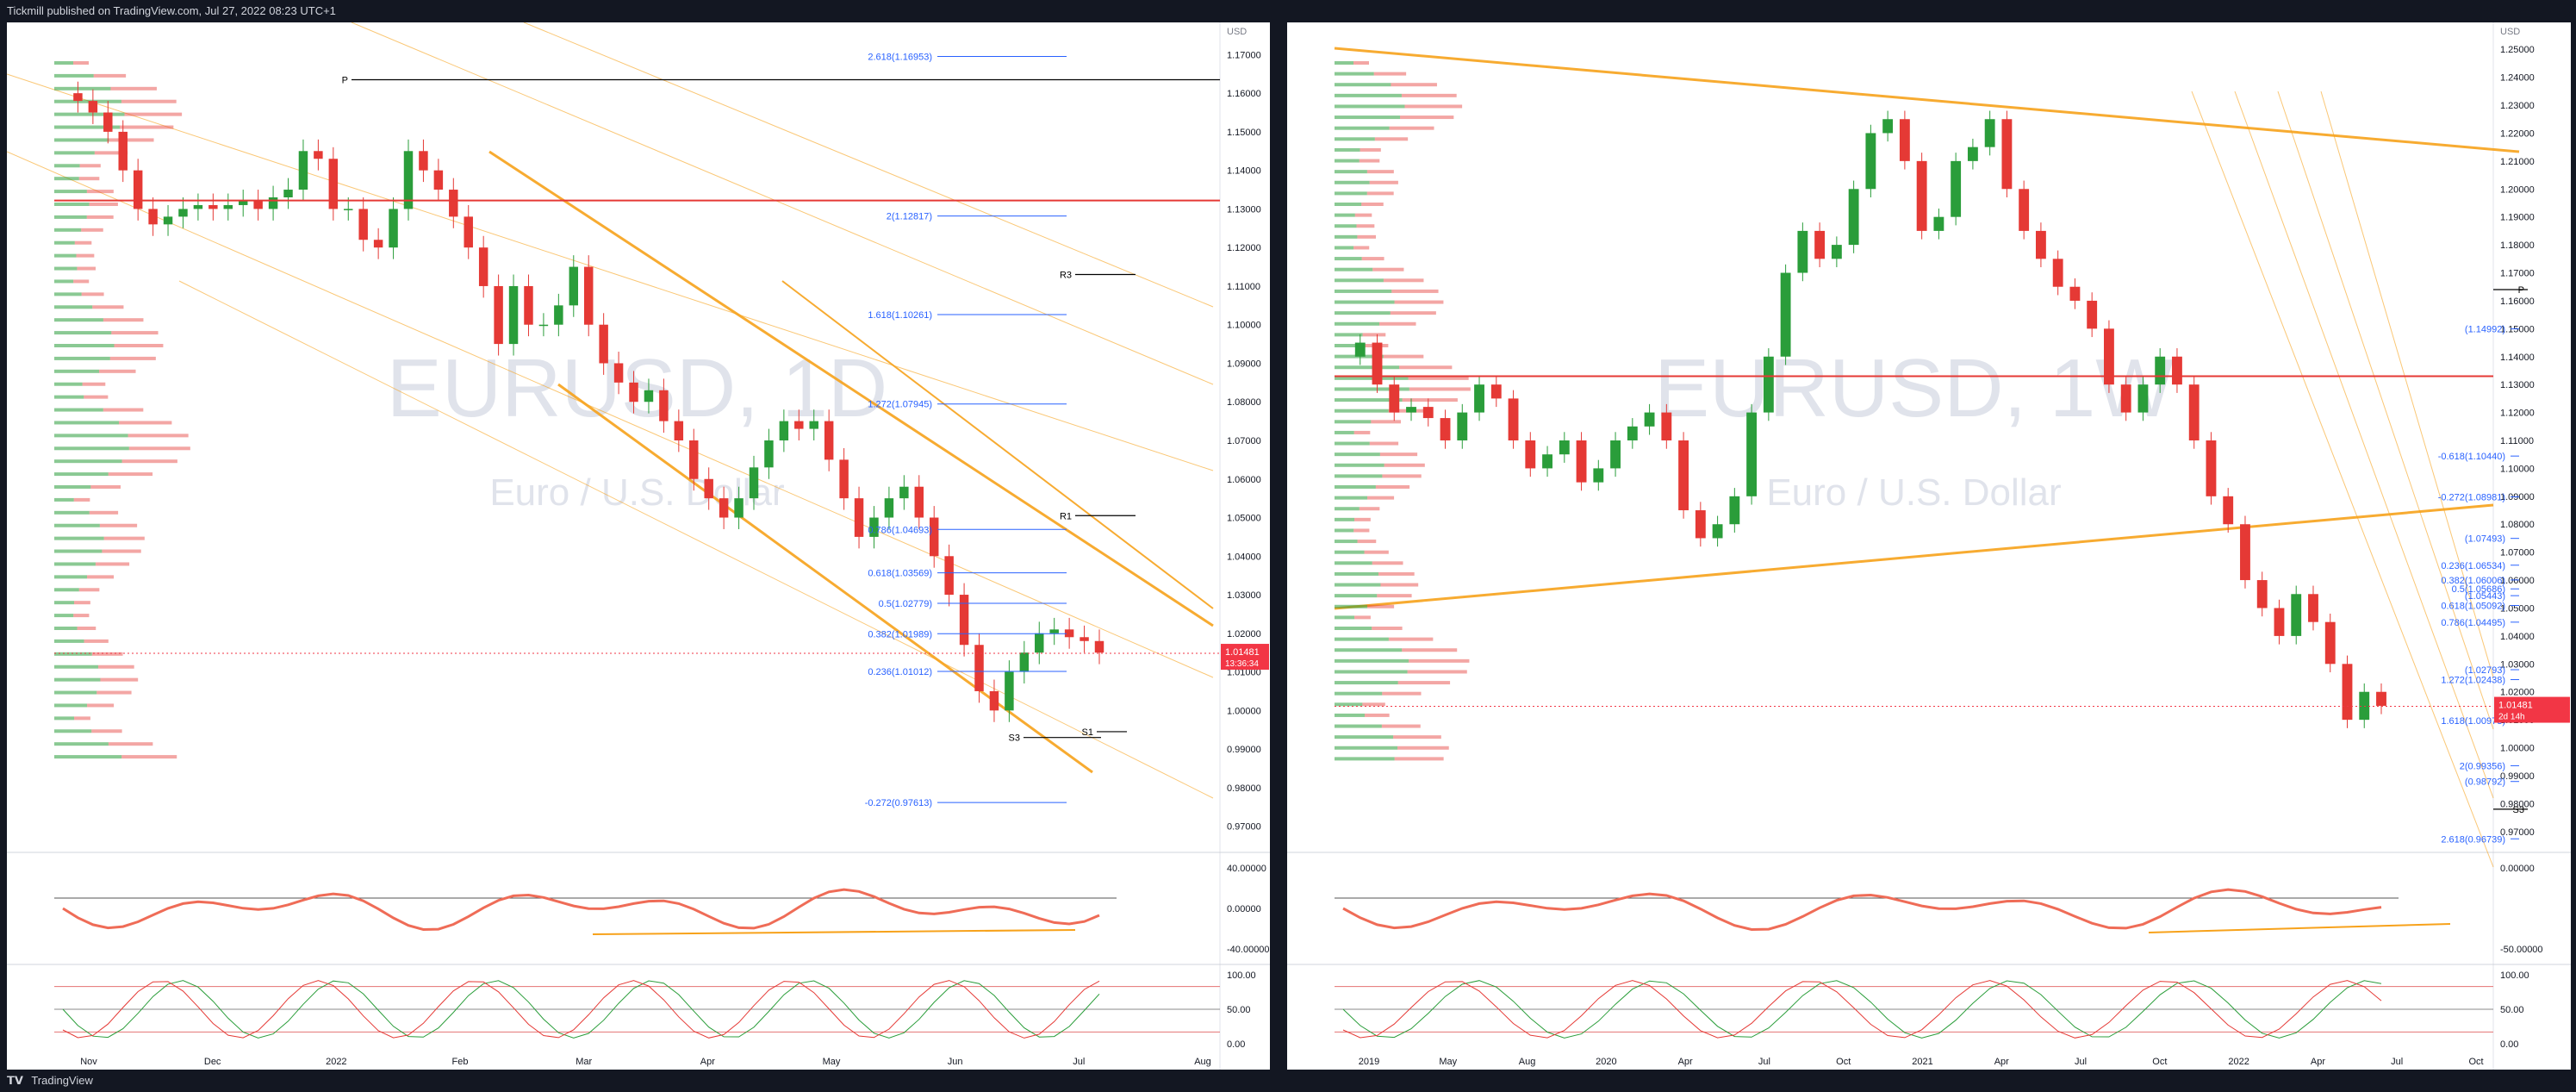  Describe the element at coordinates (2485, 670) in the screenshot. I see `fib-level-label: (1.02793)` at that location.